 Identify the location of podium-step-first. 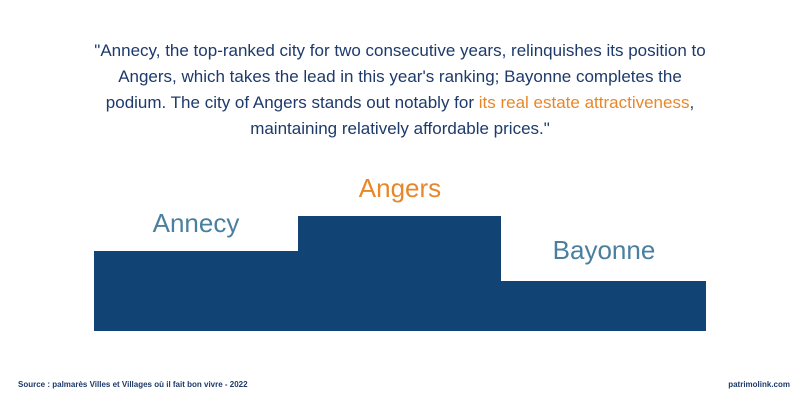
(399, 273).